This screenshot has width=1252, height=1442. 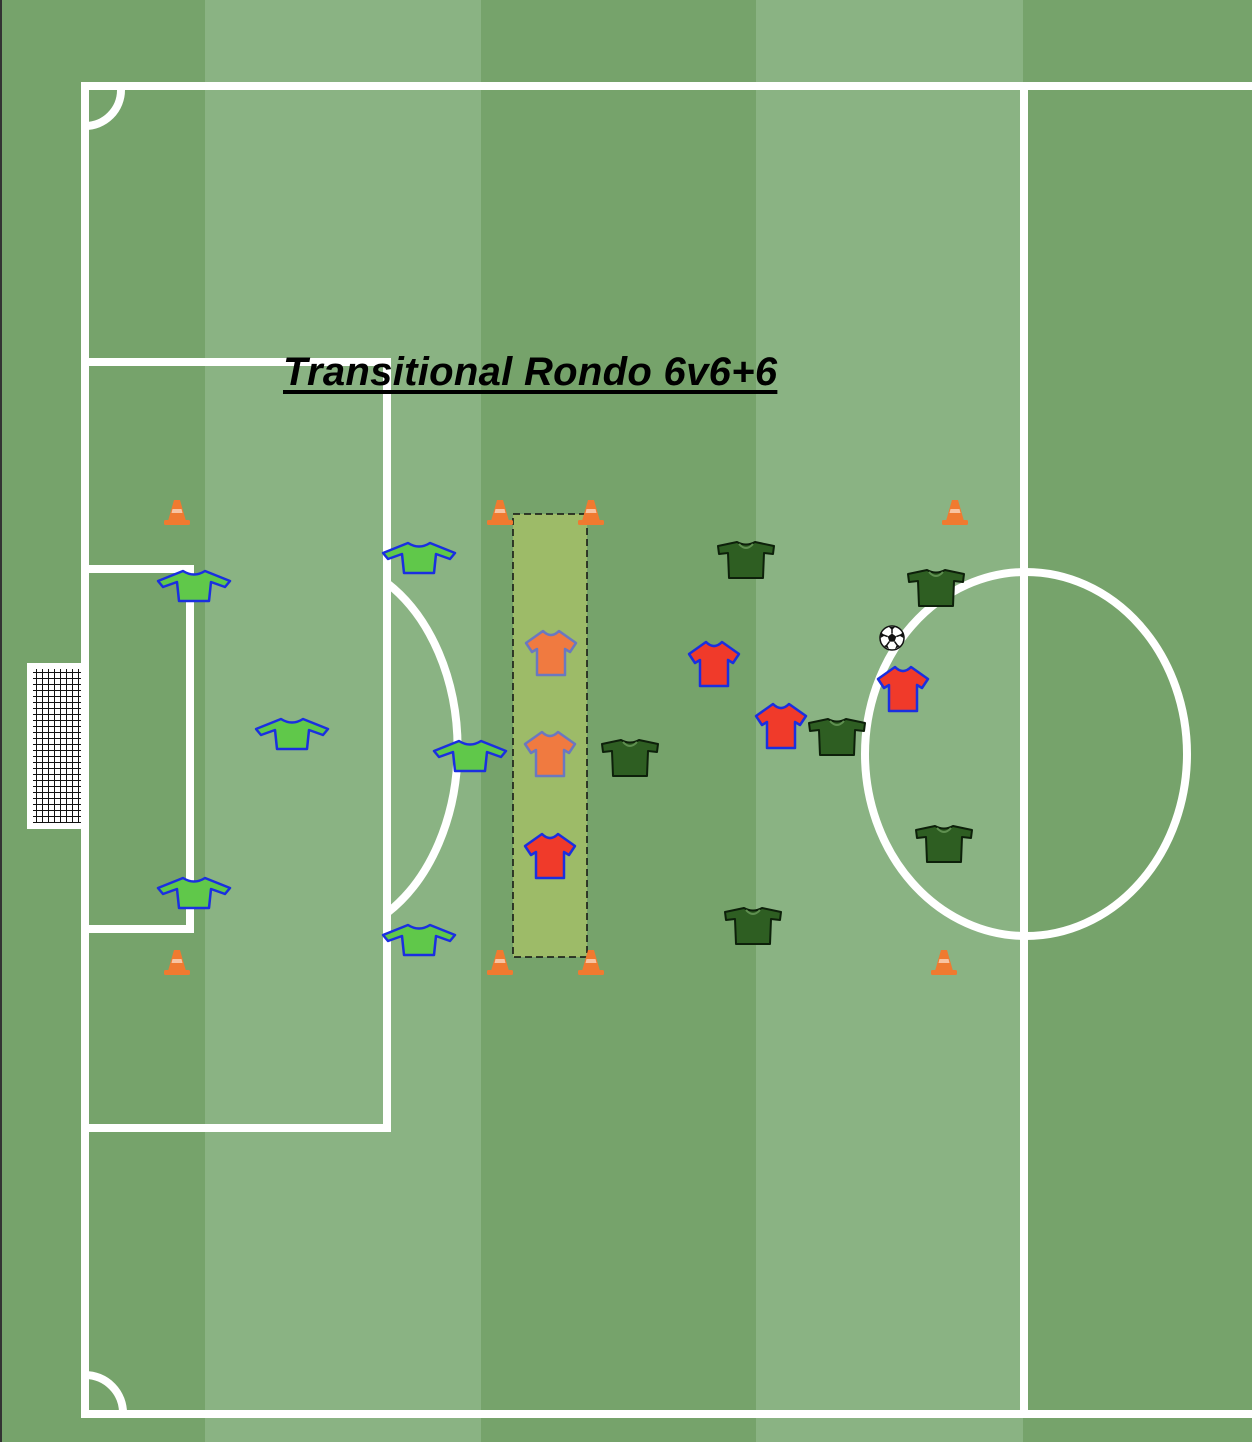 What do you see at coordinates (137, 749) in the screenshot?
I see `goal-area` at bounding box center [137, 749].